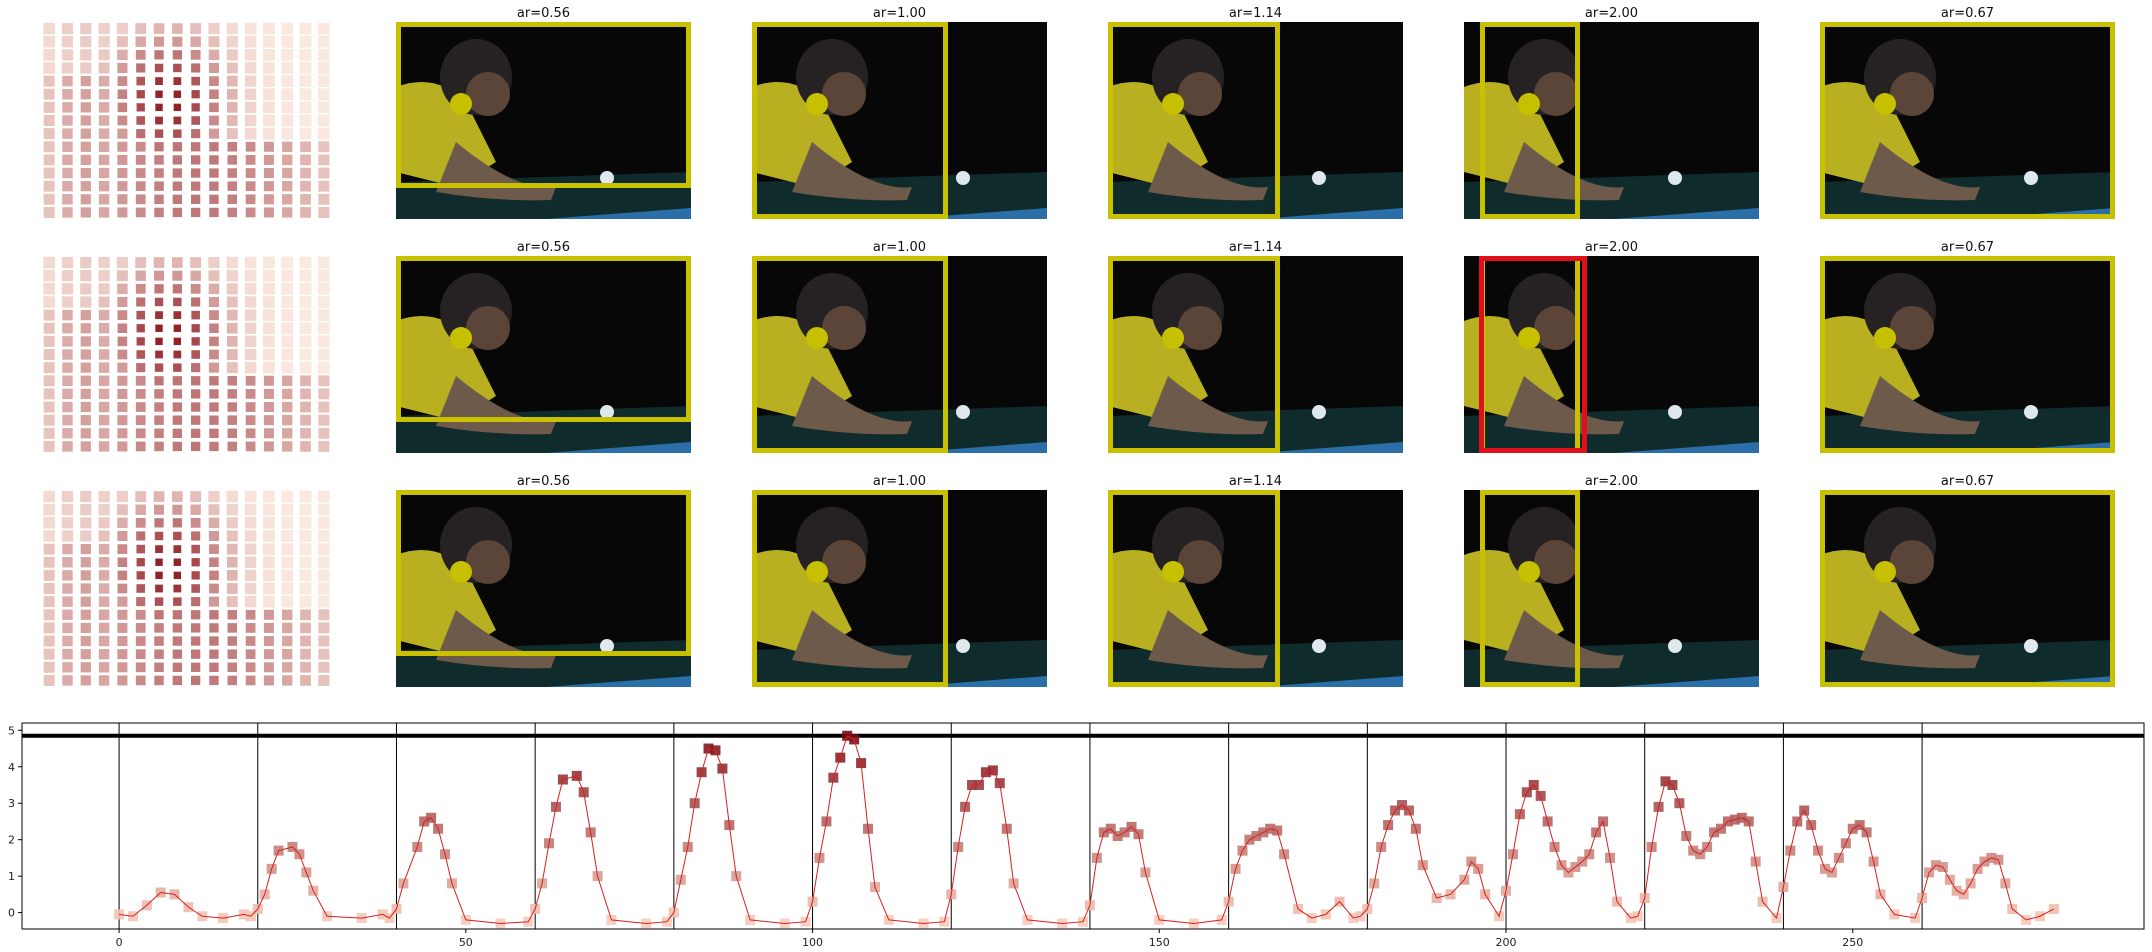 The image size is (2152, 952). What do you see at coordinates (899, 247) in the screenshot?
I see `panel-title: ar=1.00` at bounding box center [899, 247].